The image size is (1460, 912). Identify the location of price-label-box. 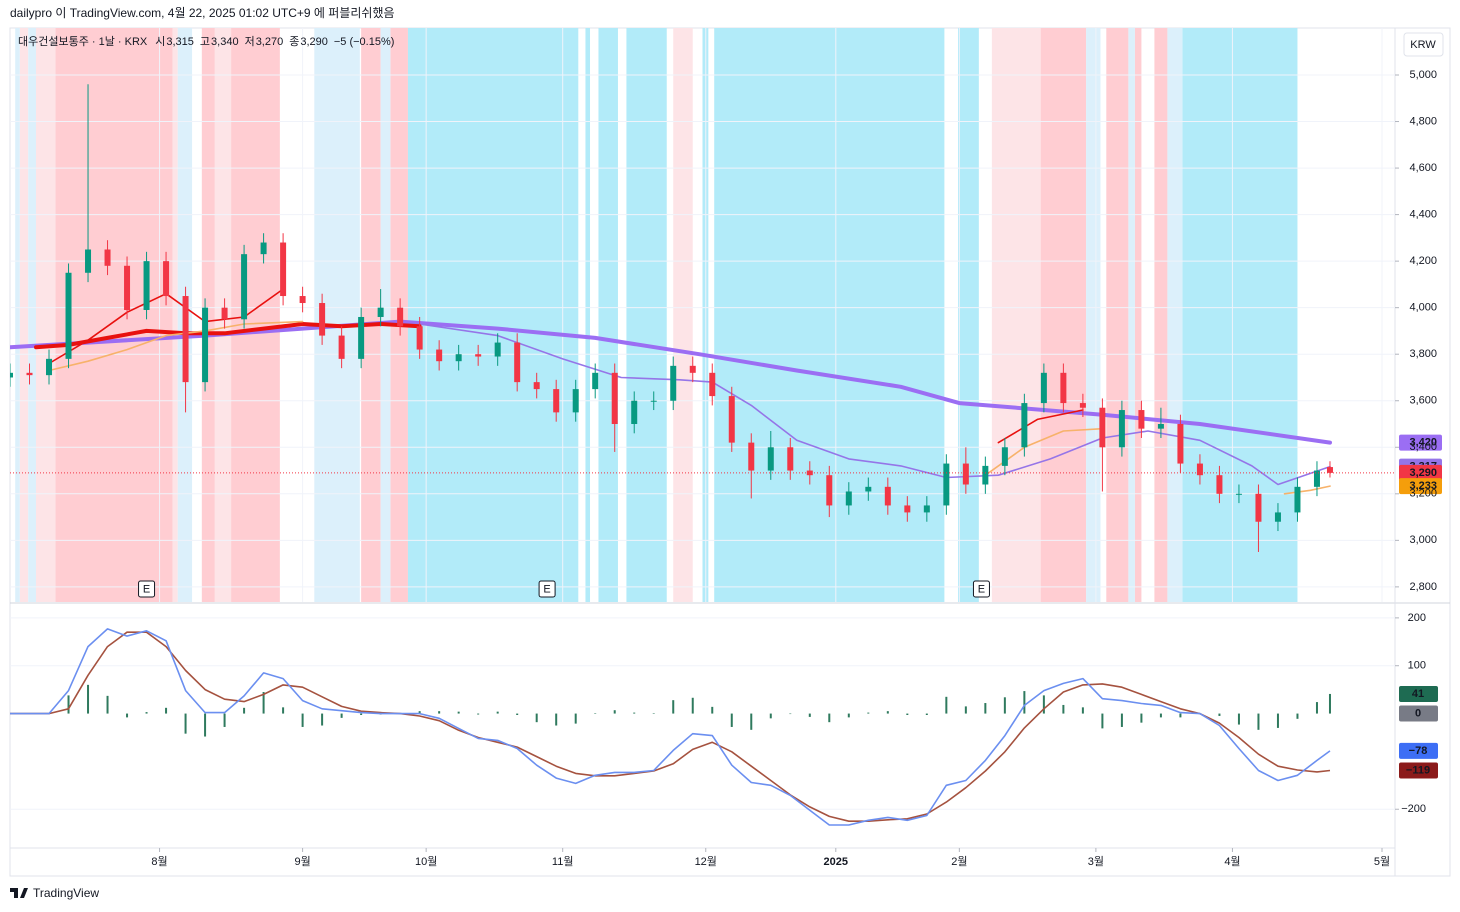
(1420, 472).